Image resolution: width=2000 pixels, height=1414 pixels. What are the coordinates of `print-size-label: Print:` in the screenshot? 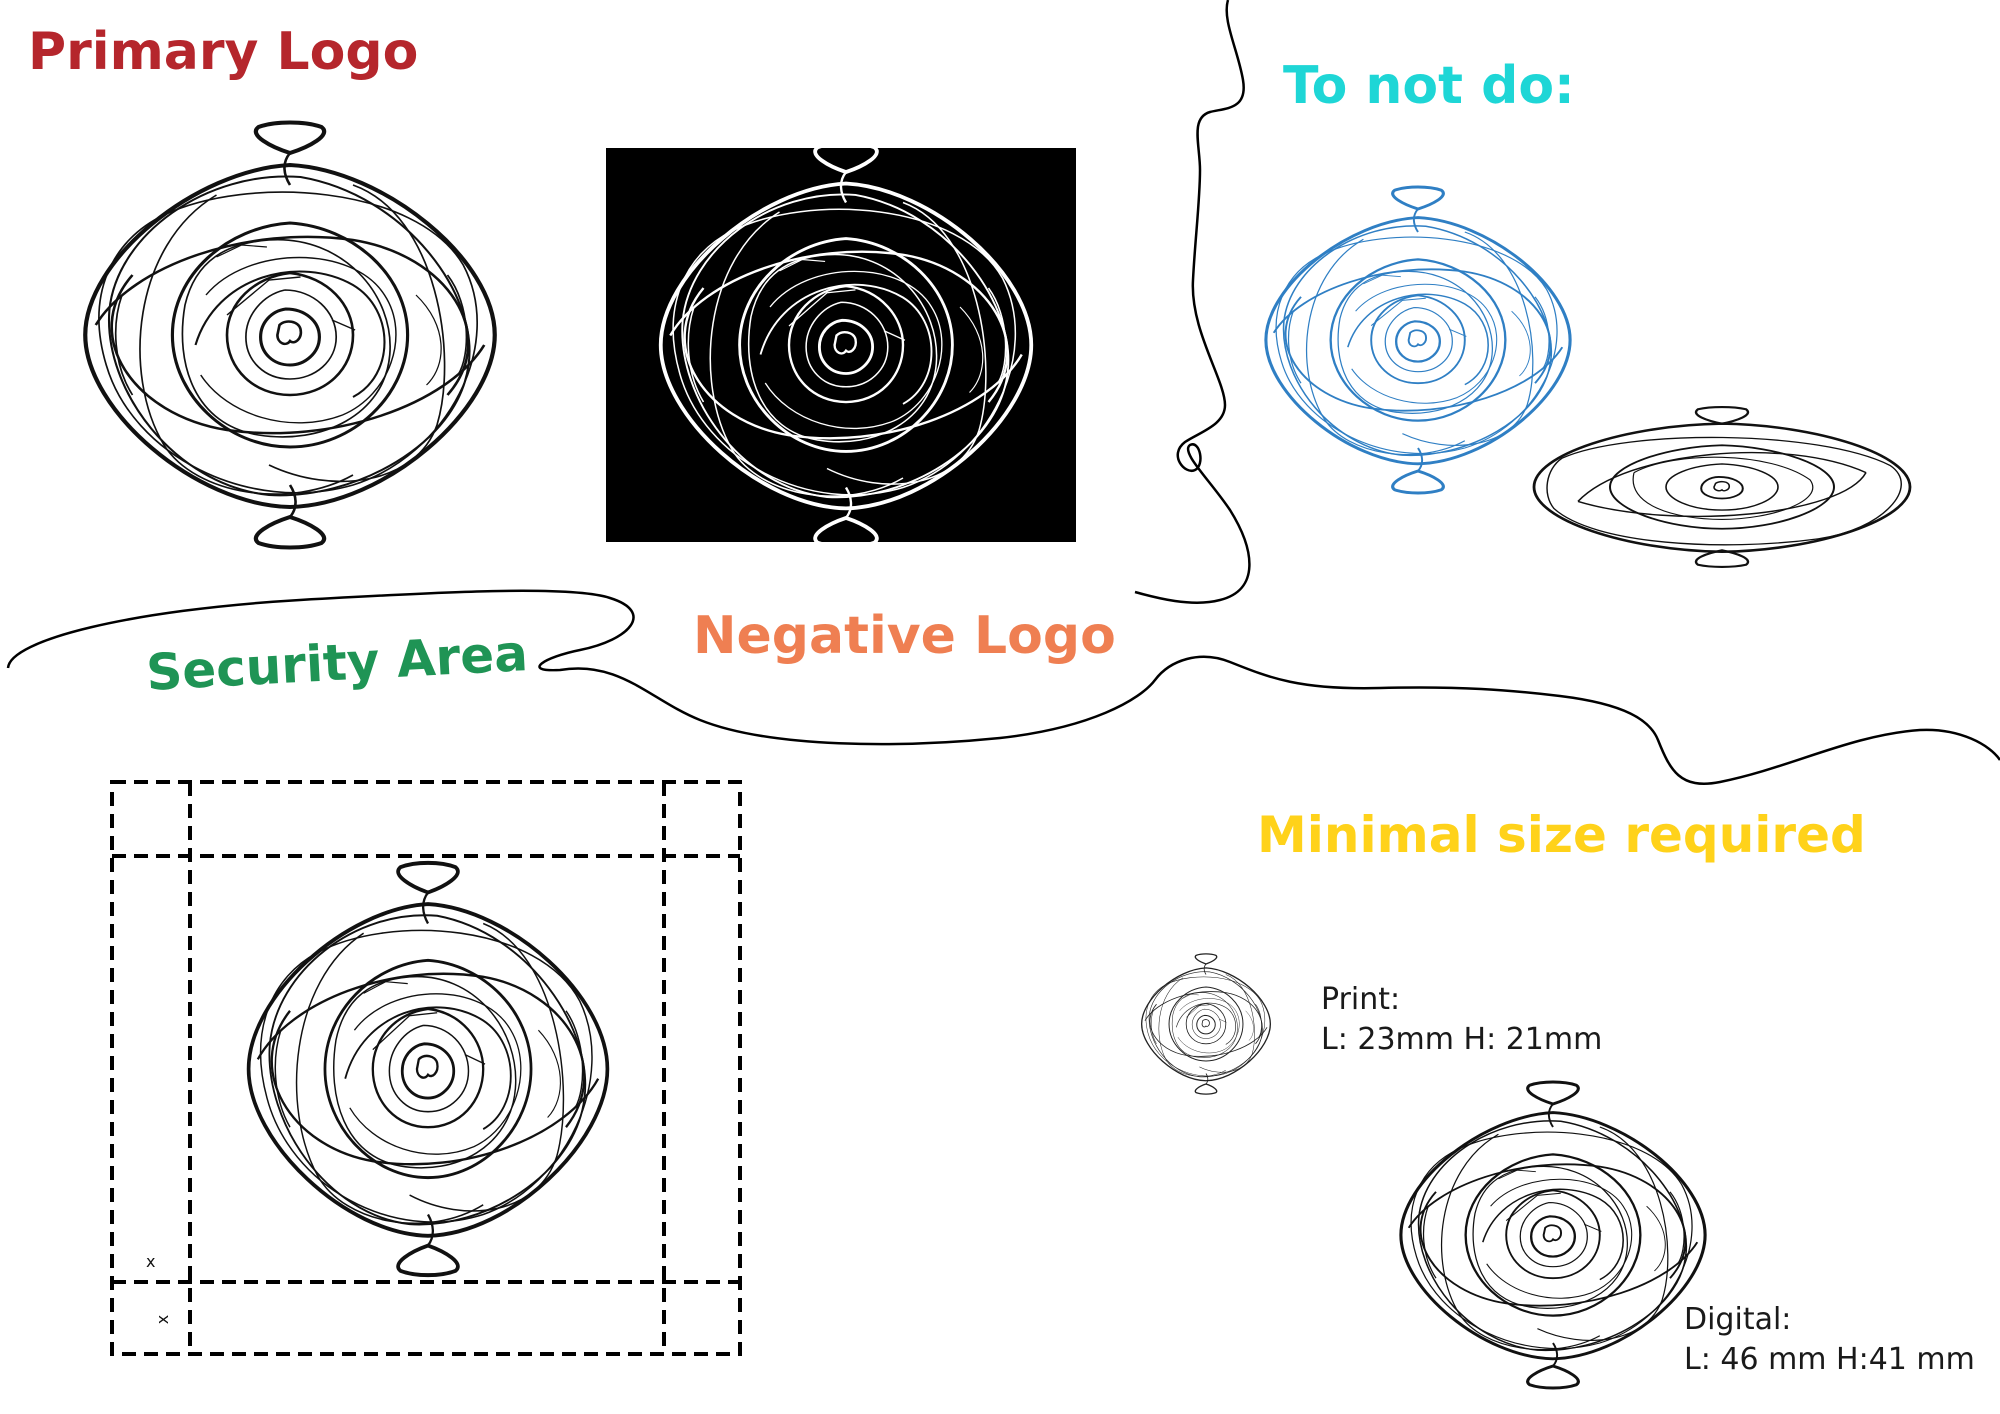 It's located at (1361, 999).